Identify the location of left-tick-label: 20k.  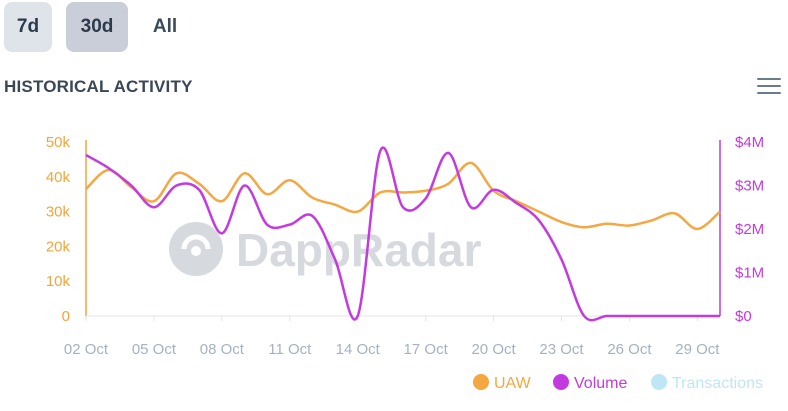
(58, 246).